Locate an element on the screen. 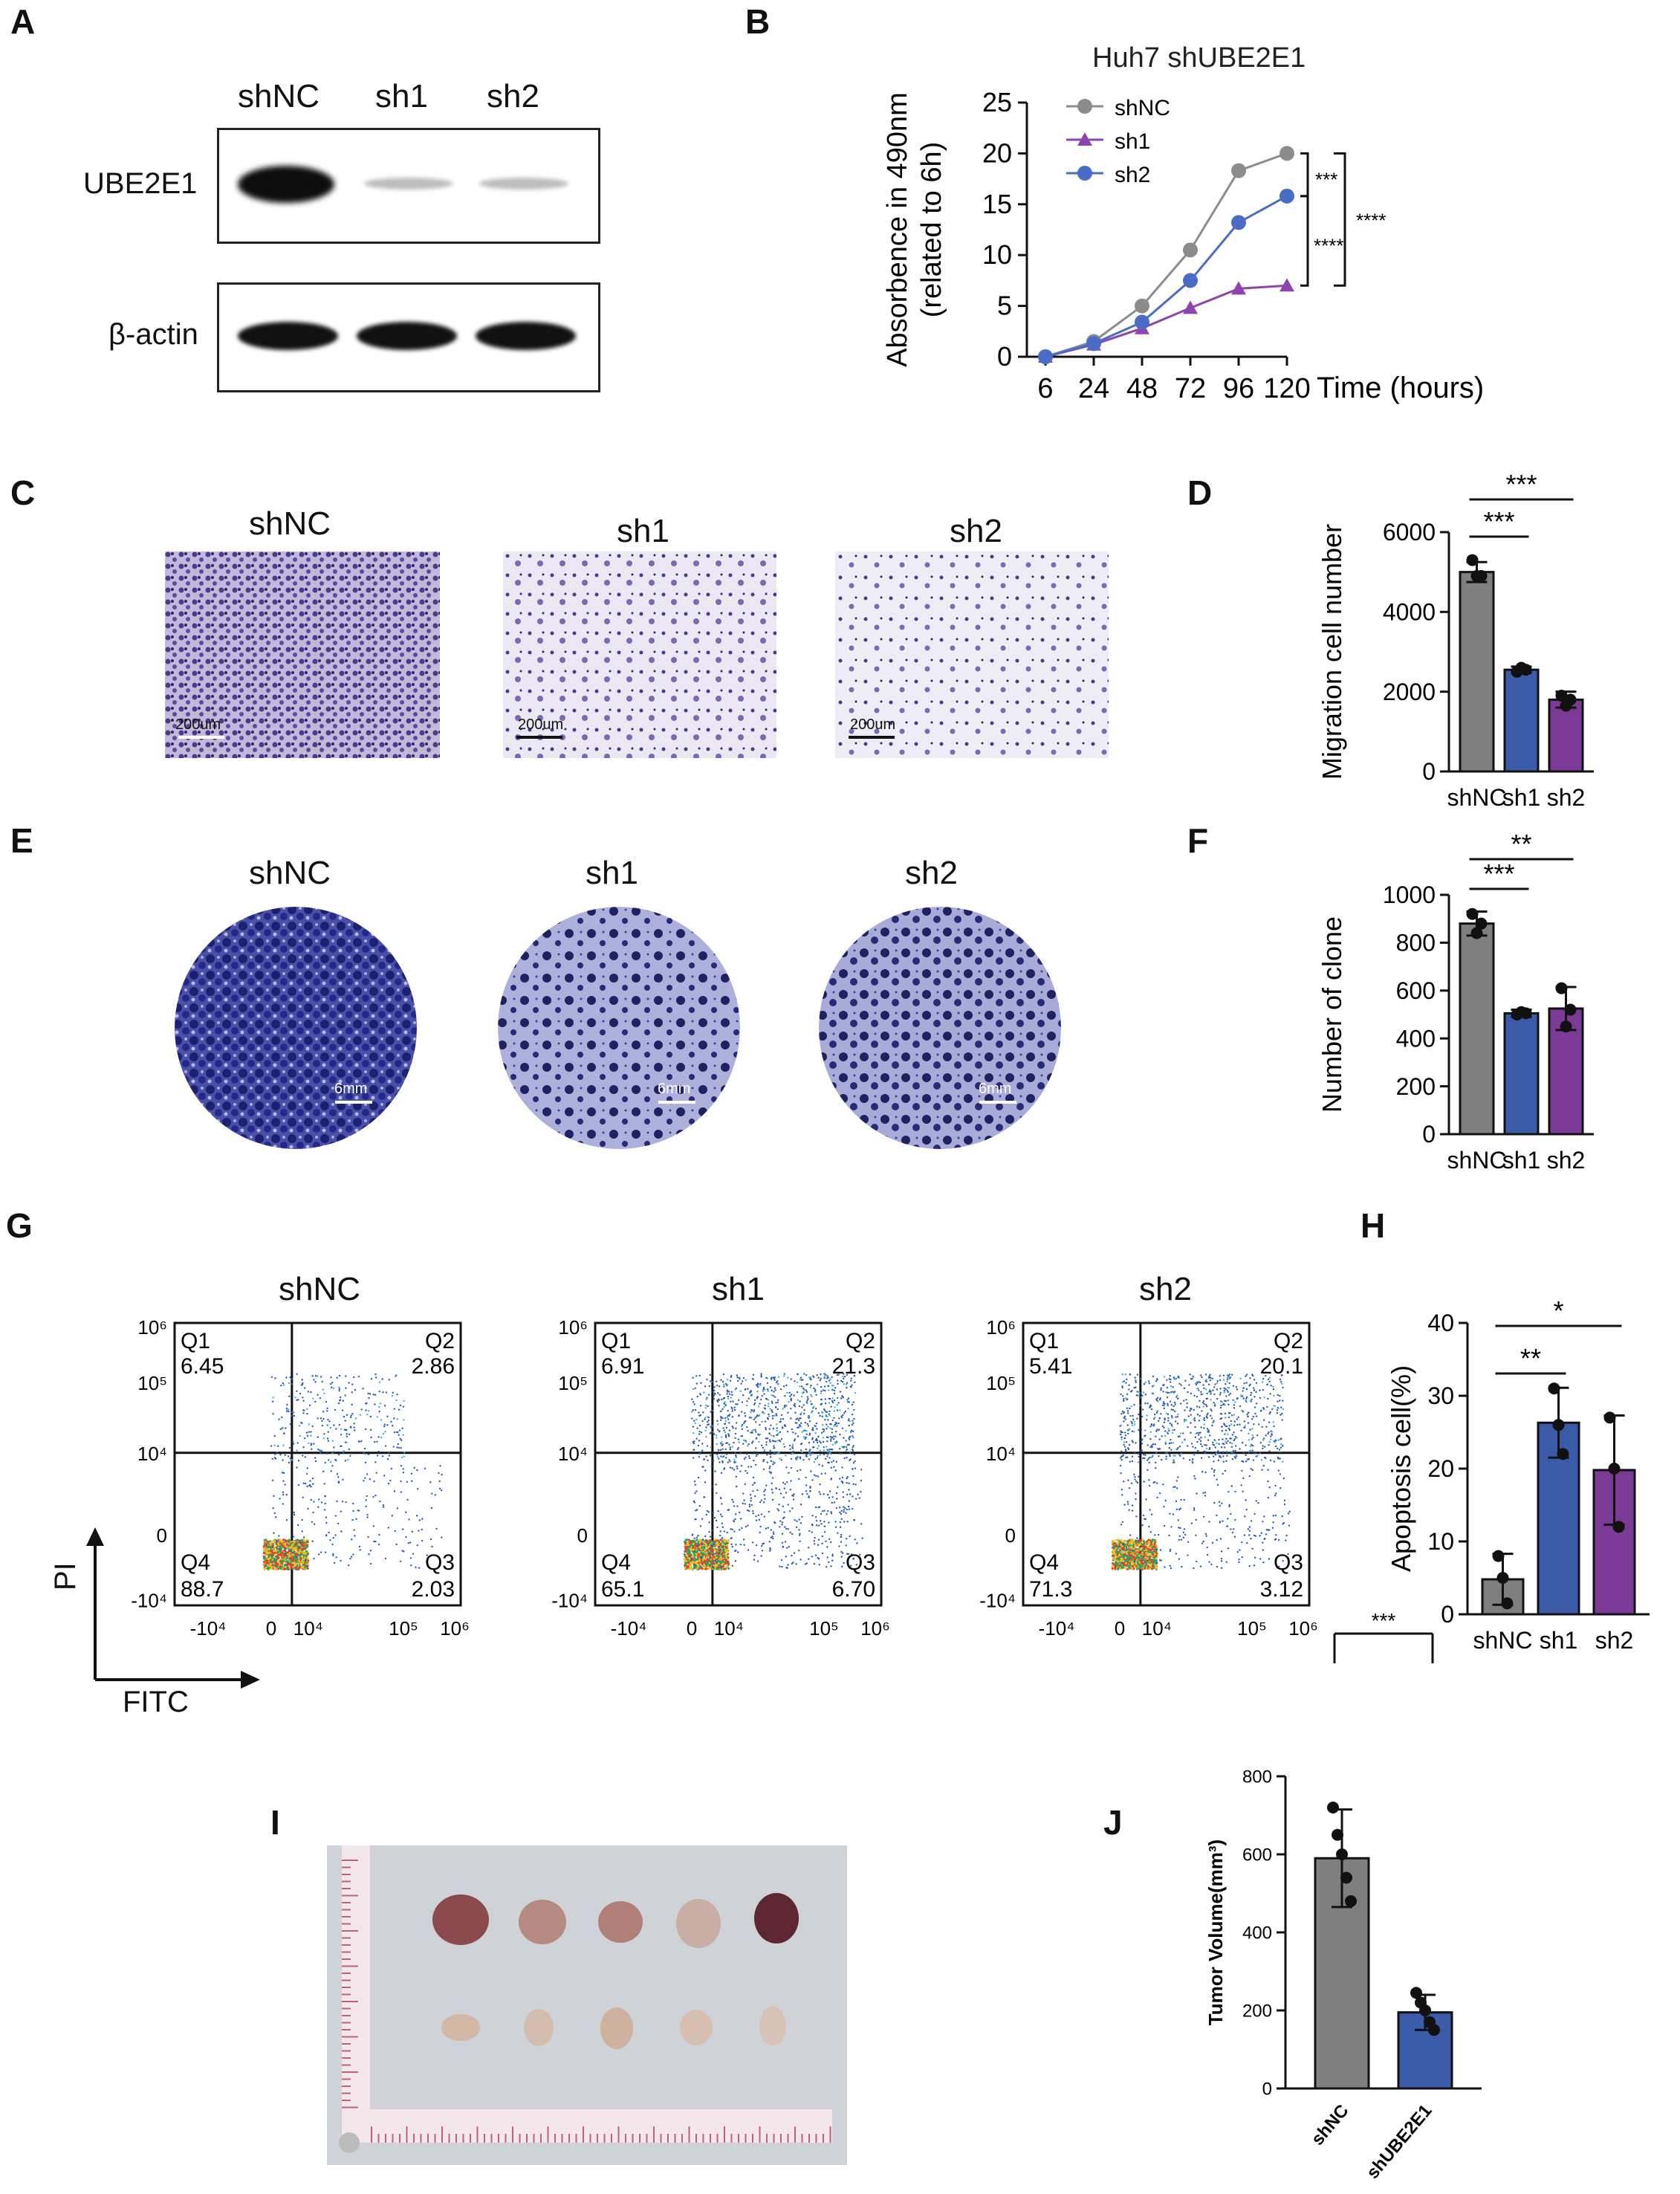  y-tick-label: 10⁶ is located at coordinates (573, 1327).